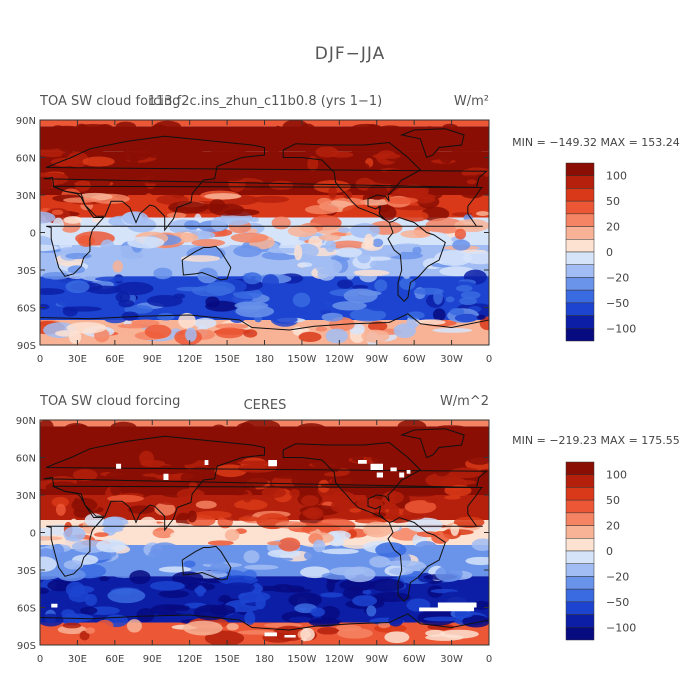 The height and width of the screenshot is (700, 700). Describe the element at coordinates (26, 496) in the screenshot. I see `y-tick-label: 30N` at that location.